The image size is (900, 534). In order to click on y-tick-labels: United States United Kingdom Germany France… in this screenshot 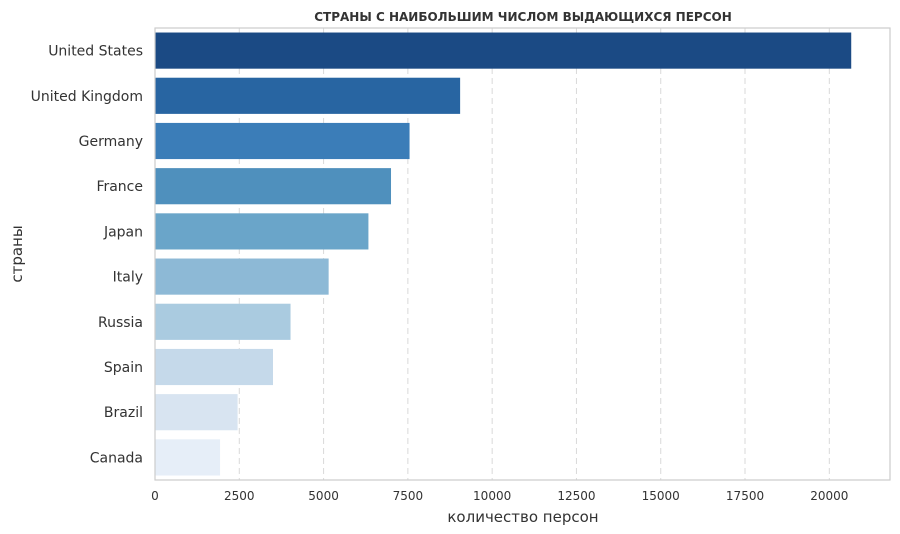, I will do `click(87, 255)`.